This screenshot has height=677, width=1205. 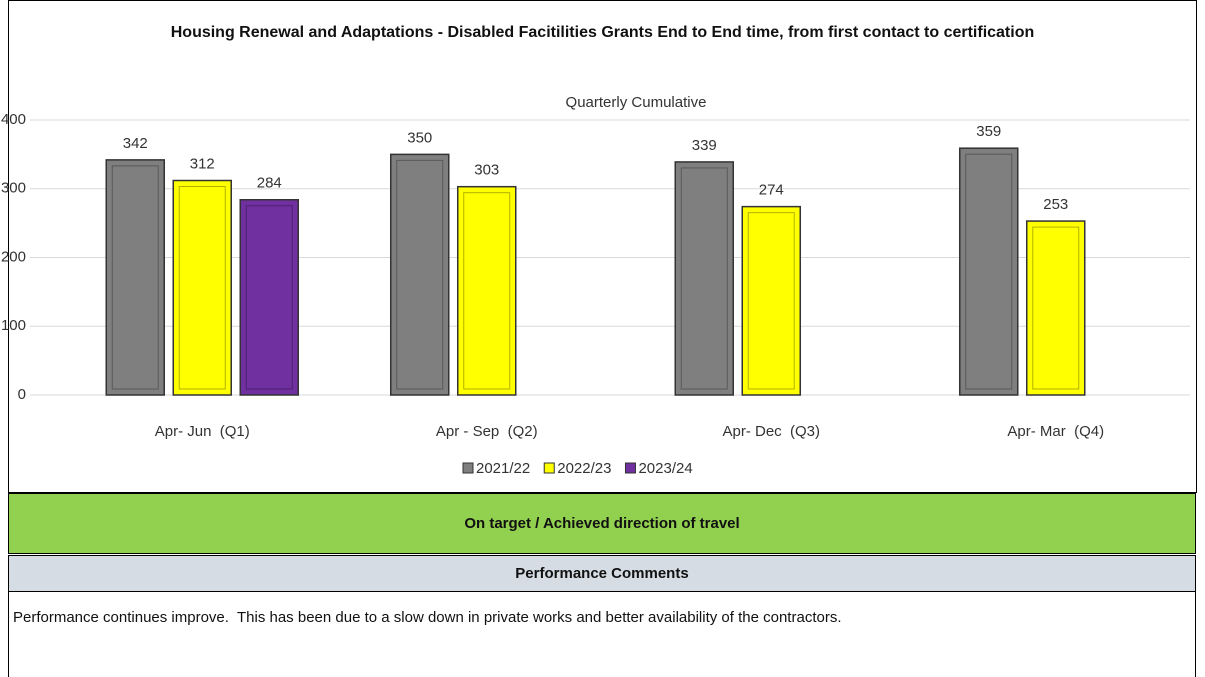 I want to click on y-tick-label: 200, so click(x=13, y=256).